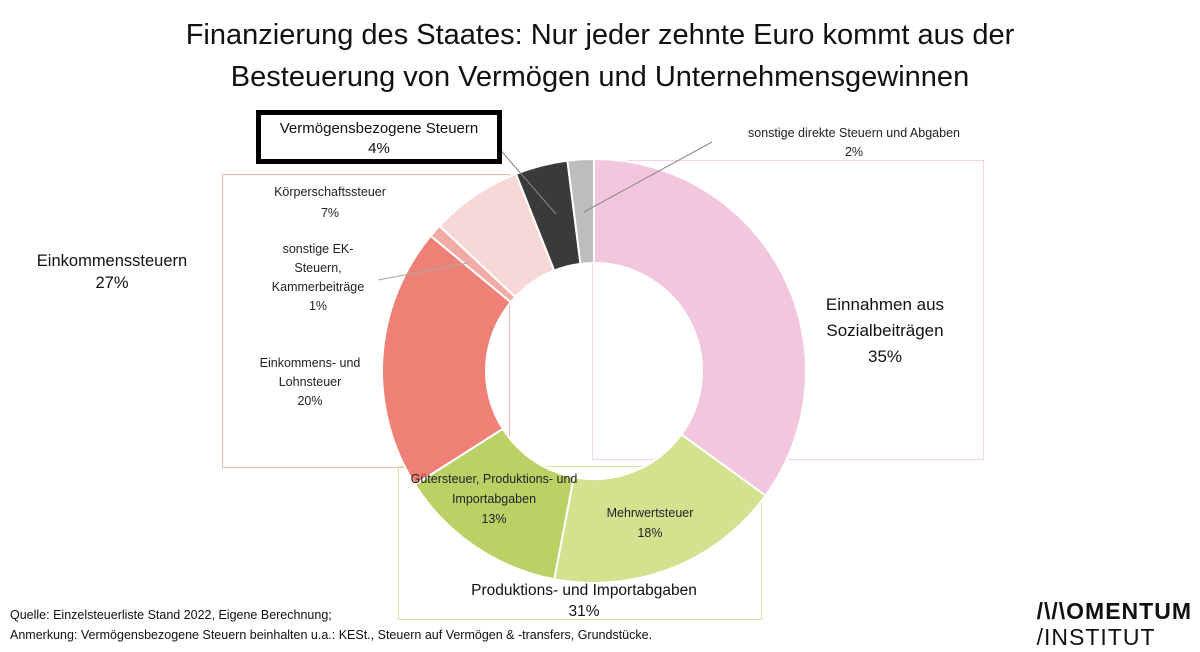 The image size is (1200, 652). What do you see at coordinates (318, 278) in the screenshot?
I see `label-sonstige-ek: sonstige EK- Steuern, Kammerbeiträge 1%` at bounding box center [318, 278].